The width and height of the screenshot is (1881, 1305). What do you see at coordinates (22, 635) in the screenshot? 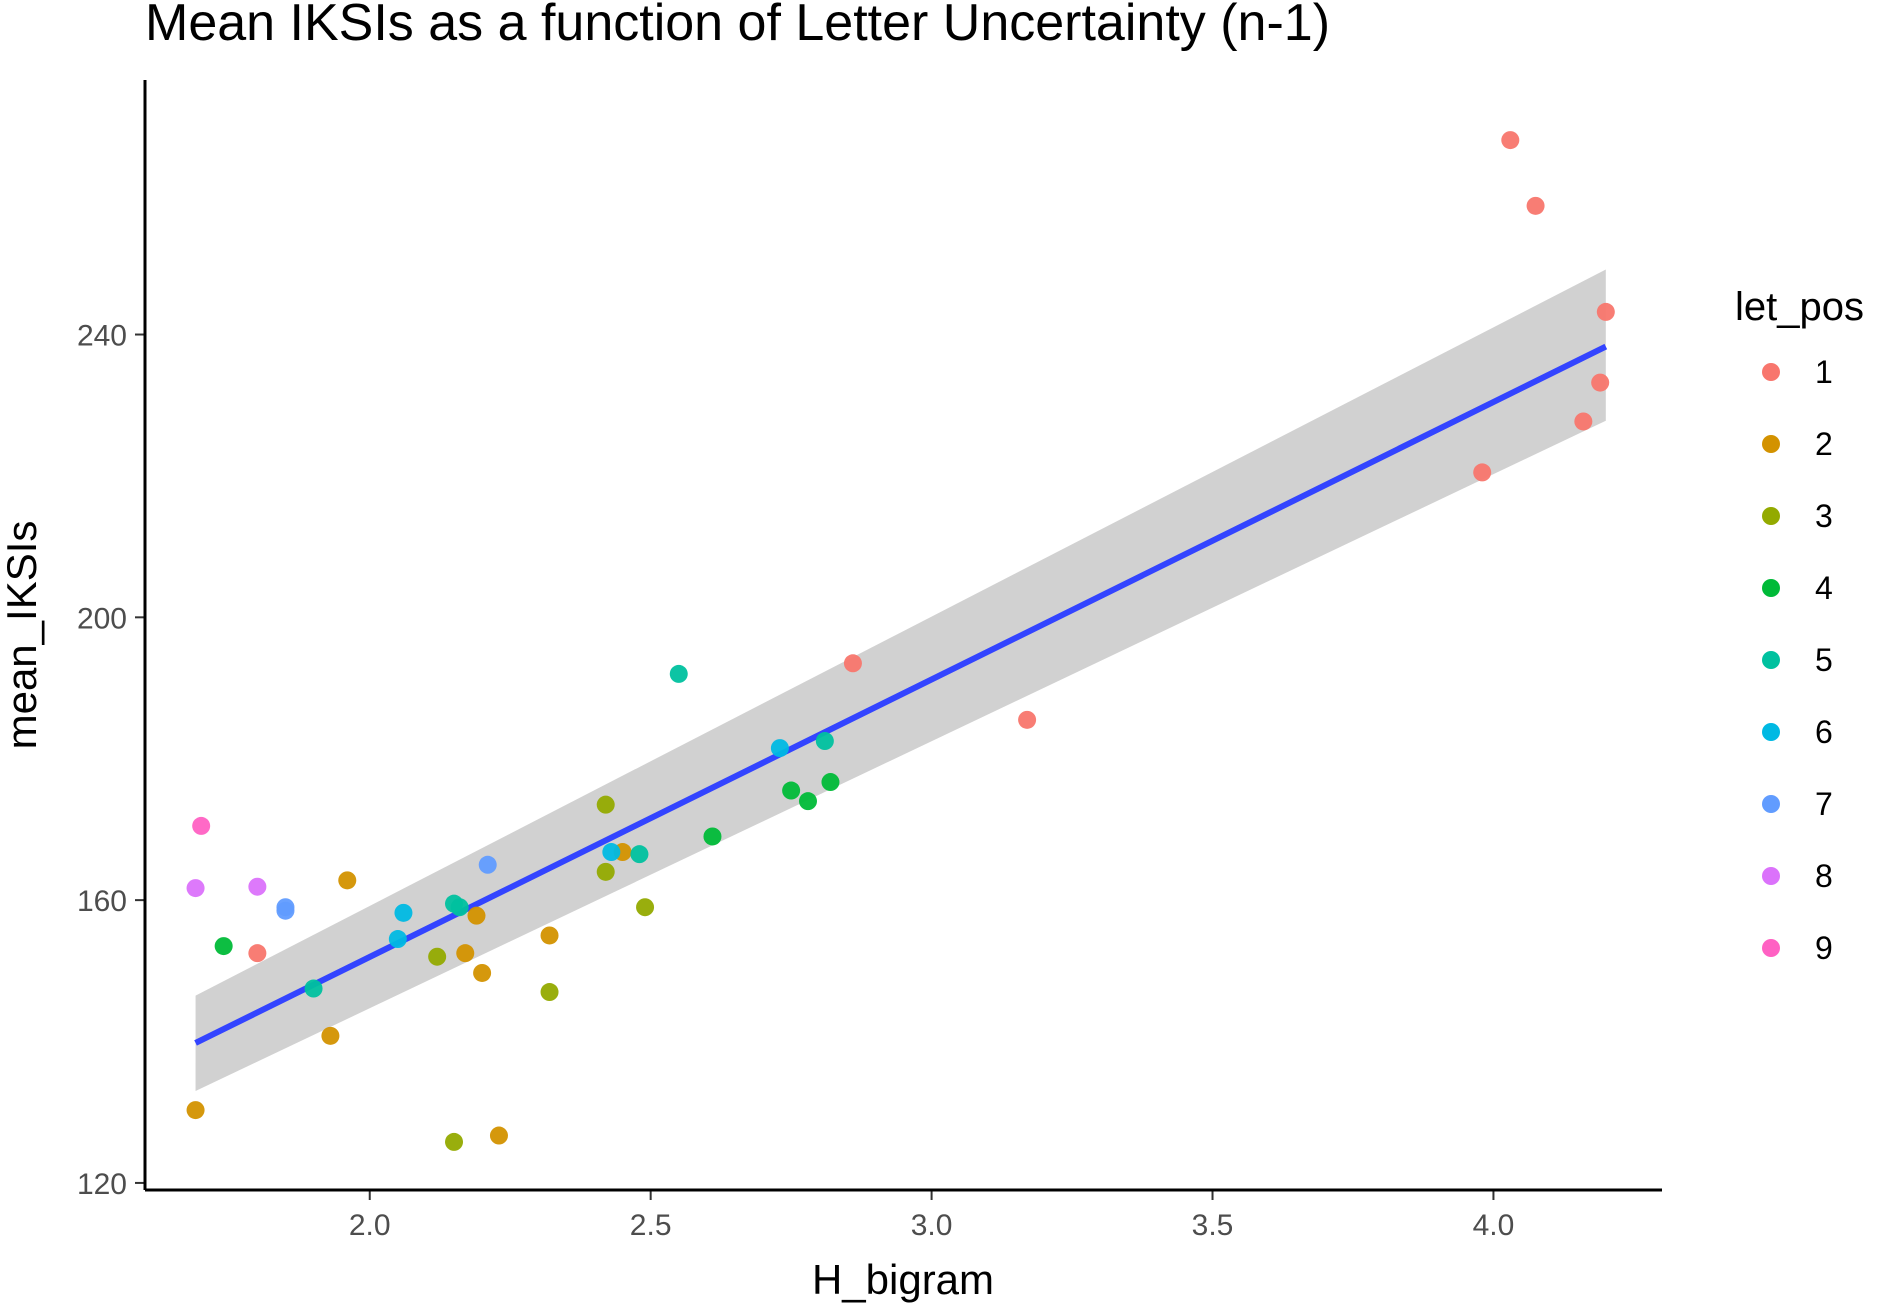
I see `y-axis-title: mean_IKSIs` at bounding box center [22, 635].